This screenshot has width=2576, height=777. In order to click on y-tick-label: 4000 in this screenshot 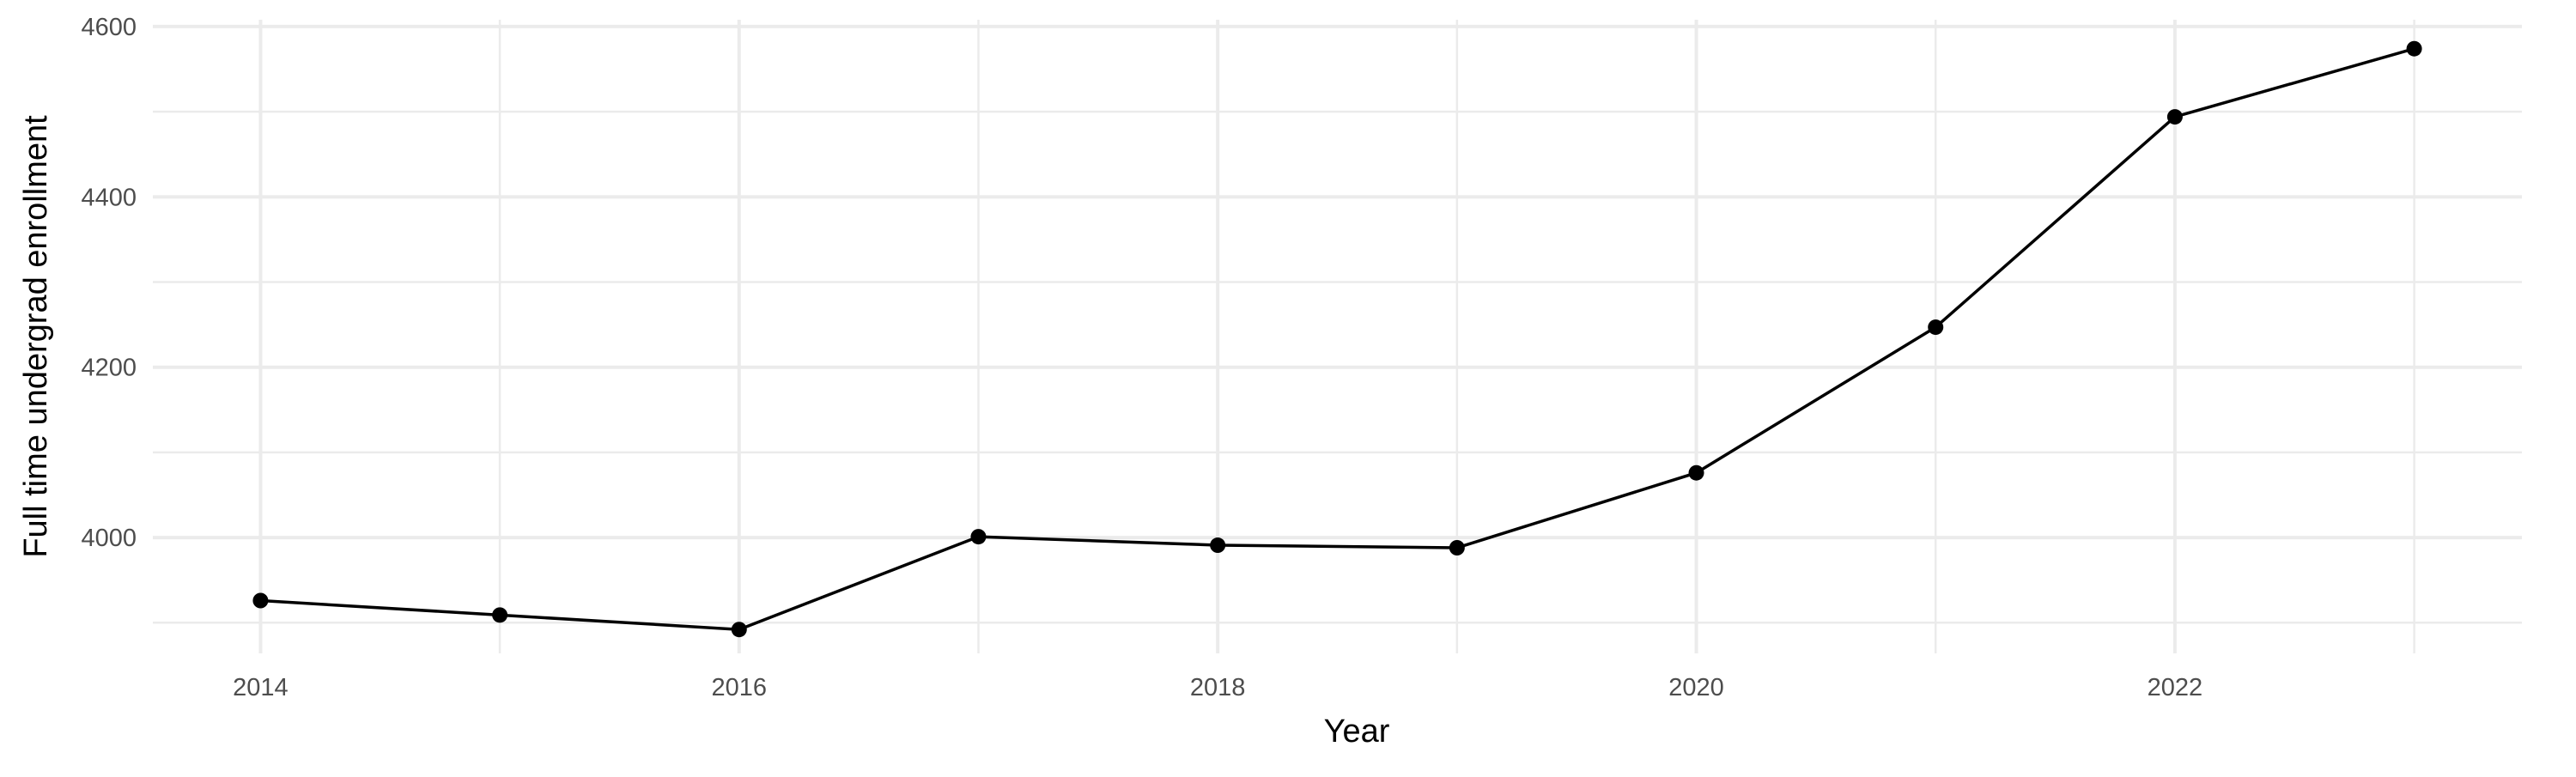, I will do `click(109, 538)`.